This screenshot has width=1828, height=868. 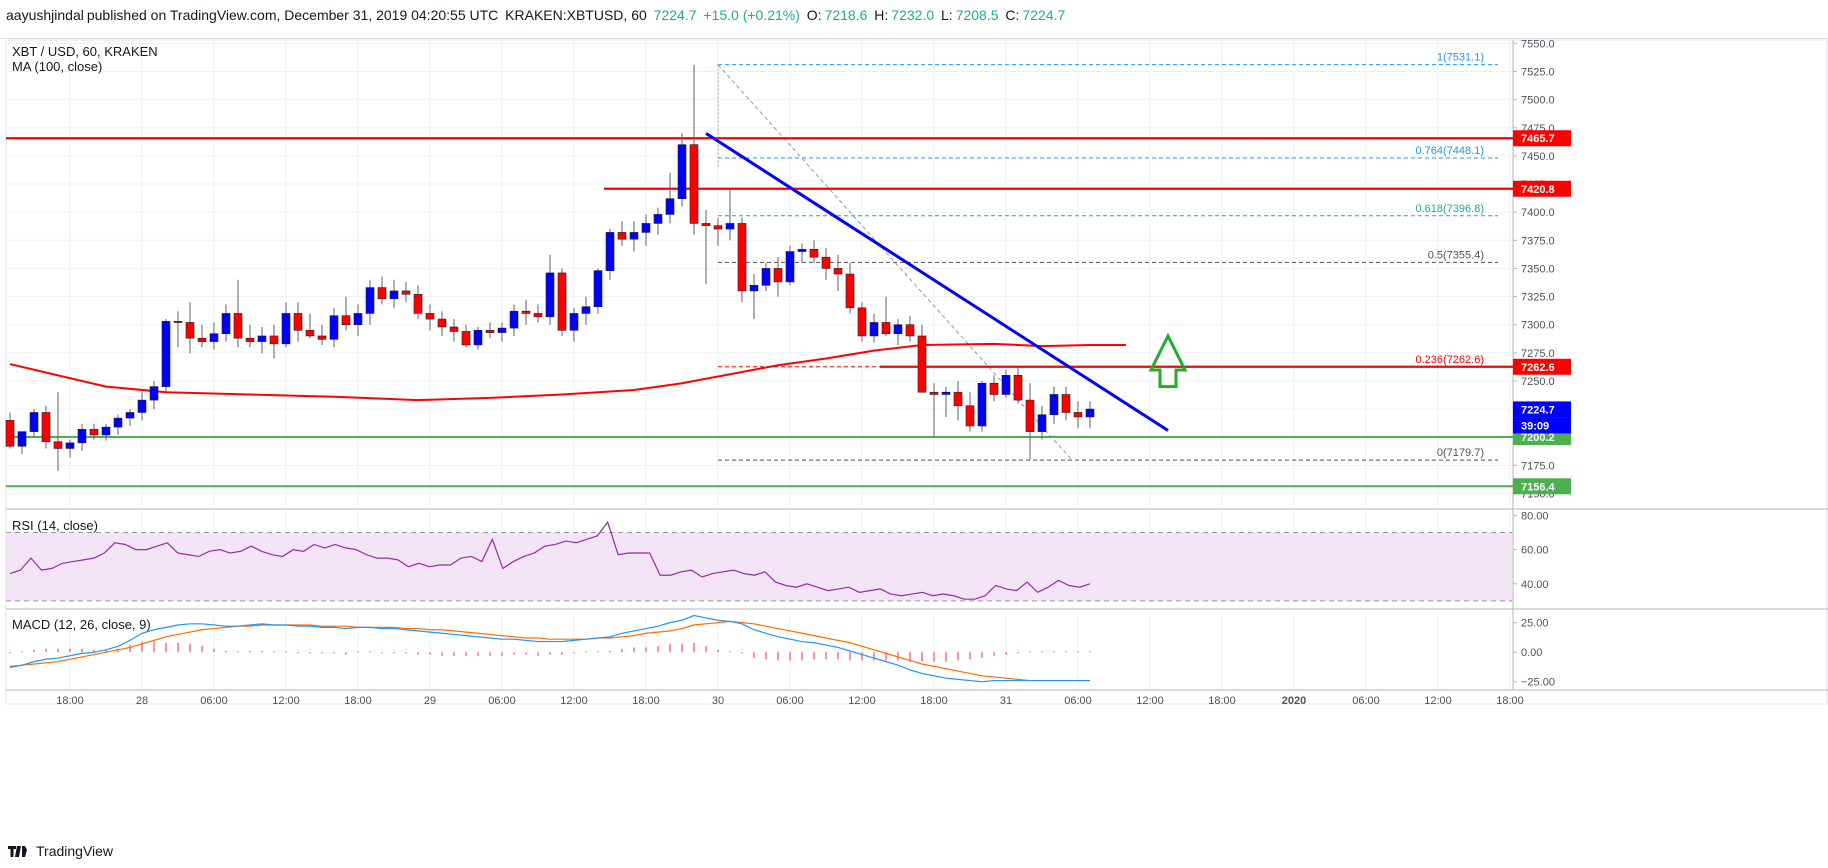 What do you see at coordinates (718, 701) in the screenshot?
I see `x-tick-label: 30` at bounding box center [718, 701].